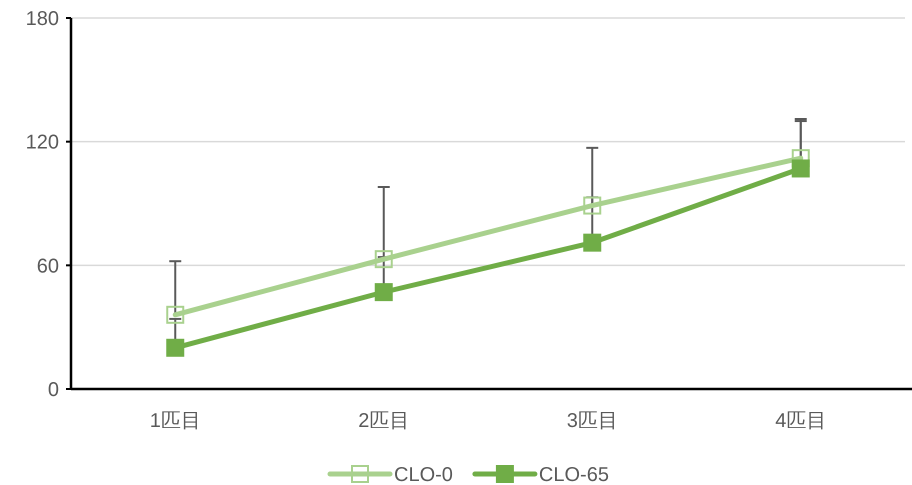  I want to click on legend-label: CLO-0, so click(423, 474).